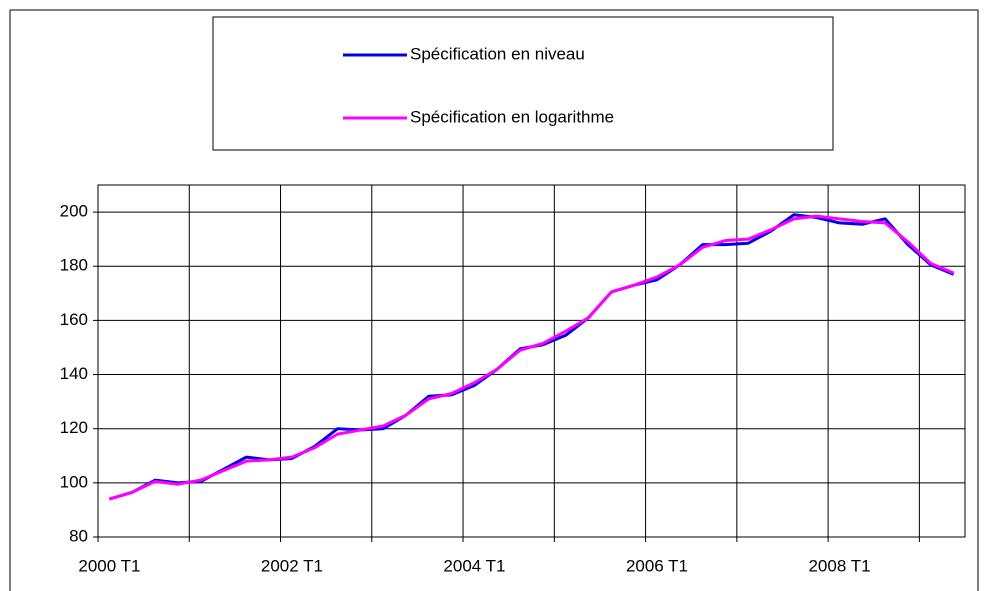 The height and width of the screenshot is (591, 989). Describe the element at coordinates (497, 53) in the screenshot. I see `legend-label: Spécification en niveau` at that location.